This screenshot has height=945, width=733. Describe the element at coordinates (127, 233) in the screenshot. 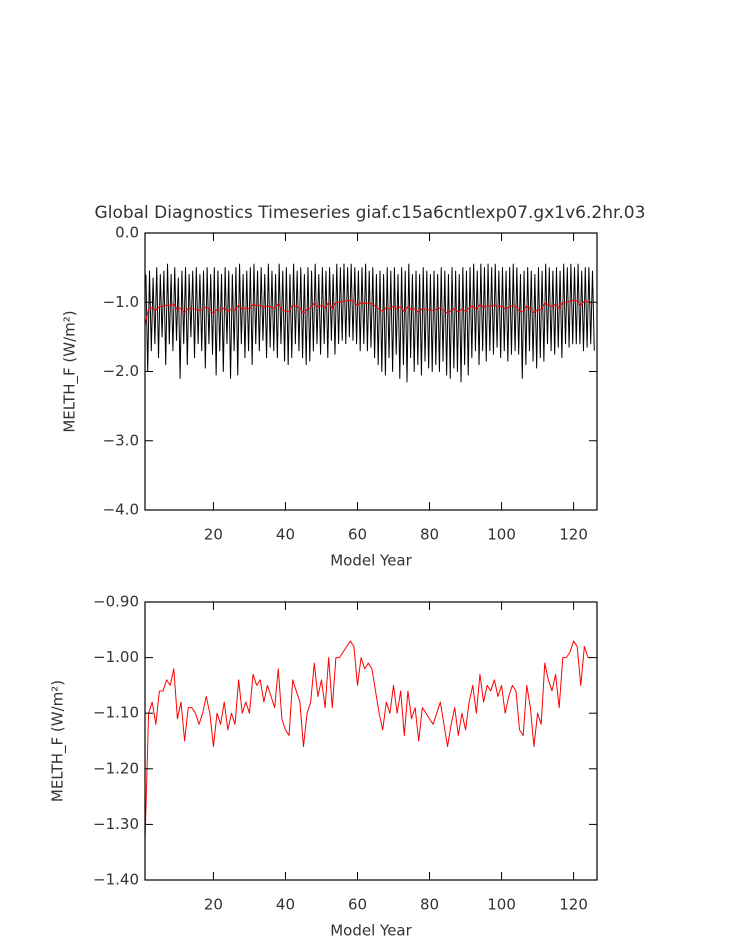

I see `y-tick-label: 0.0` at that location.